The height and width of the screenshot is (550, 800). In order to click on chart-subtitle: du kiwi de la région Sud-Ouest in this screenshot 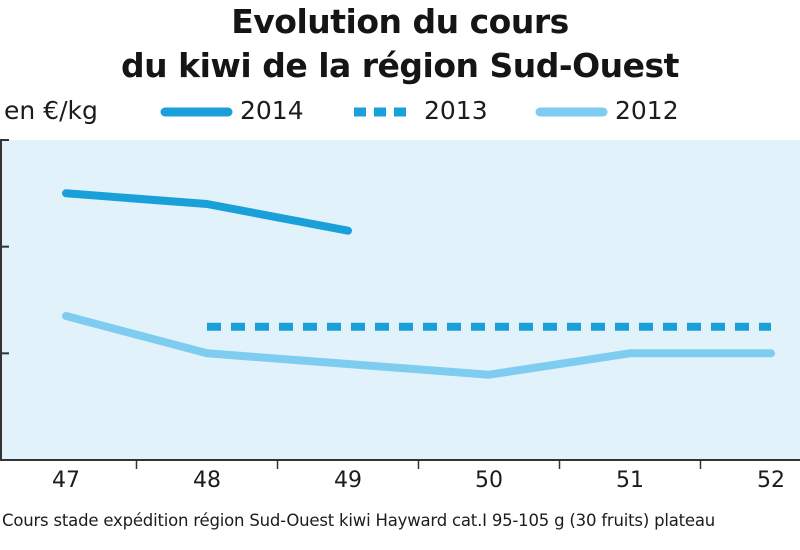, I will do `click(400, 65)`.